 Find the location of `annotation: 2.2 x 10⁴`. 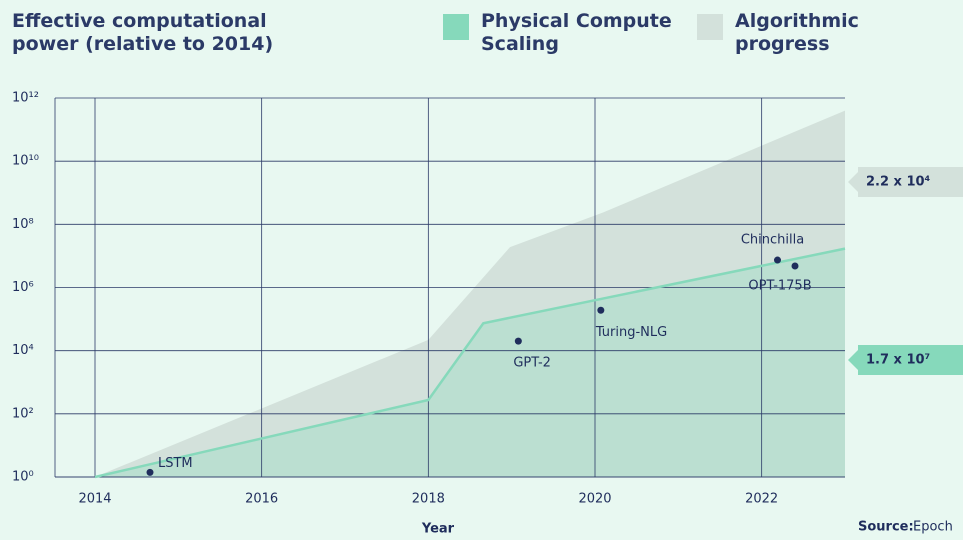

annotation: 2.2 x 10⁴ is located at coordinates (898, 182).